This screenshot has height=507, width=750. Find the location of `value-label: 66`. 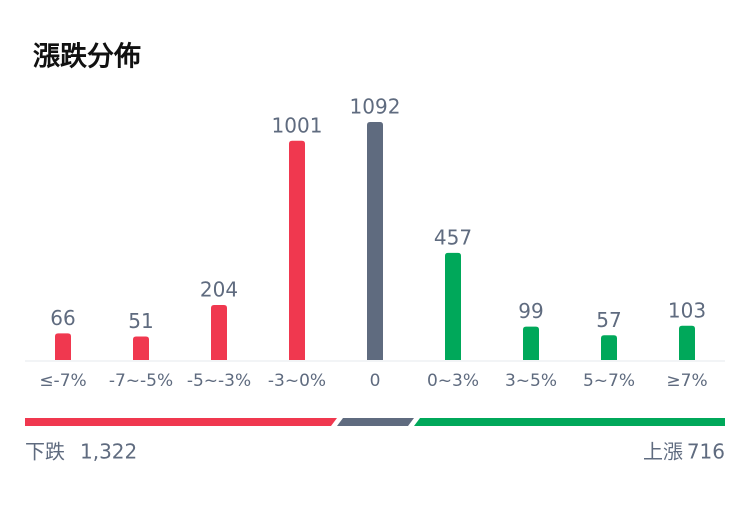

value-label: 66 is located at coordinates (62, 318).